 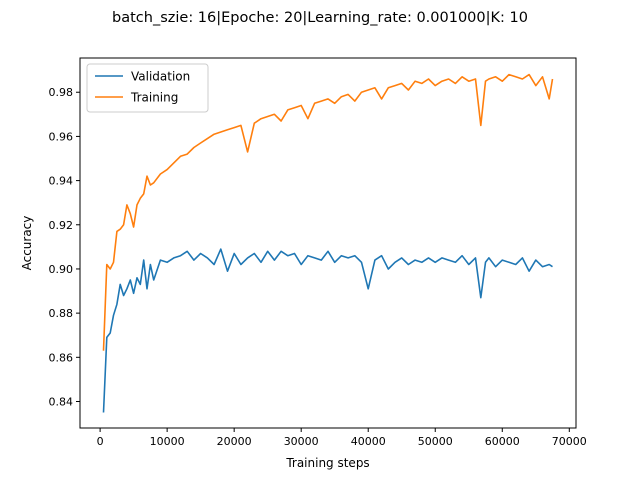 I want to click on y-tick-label: 0.96, so click(x=61, y=136).